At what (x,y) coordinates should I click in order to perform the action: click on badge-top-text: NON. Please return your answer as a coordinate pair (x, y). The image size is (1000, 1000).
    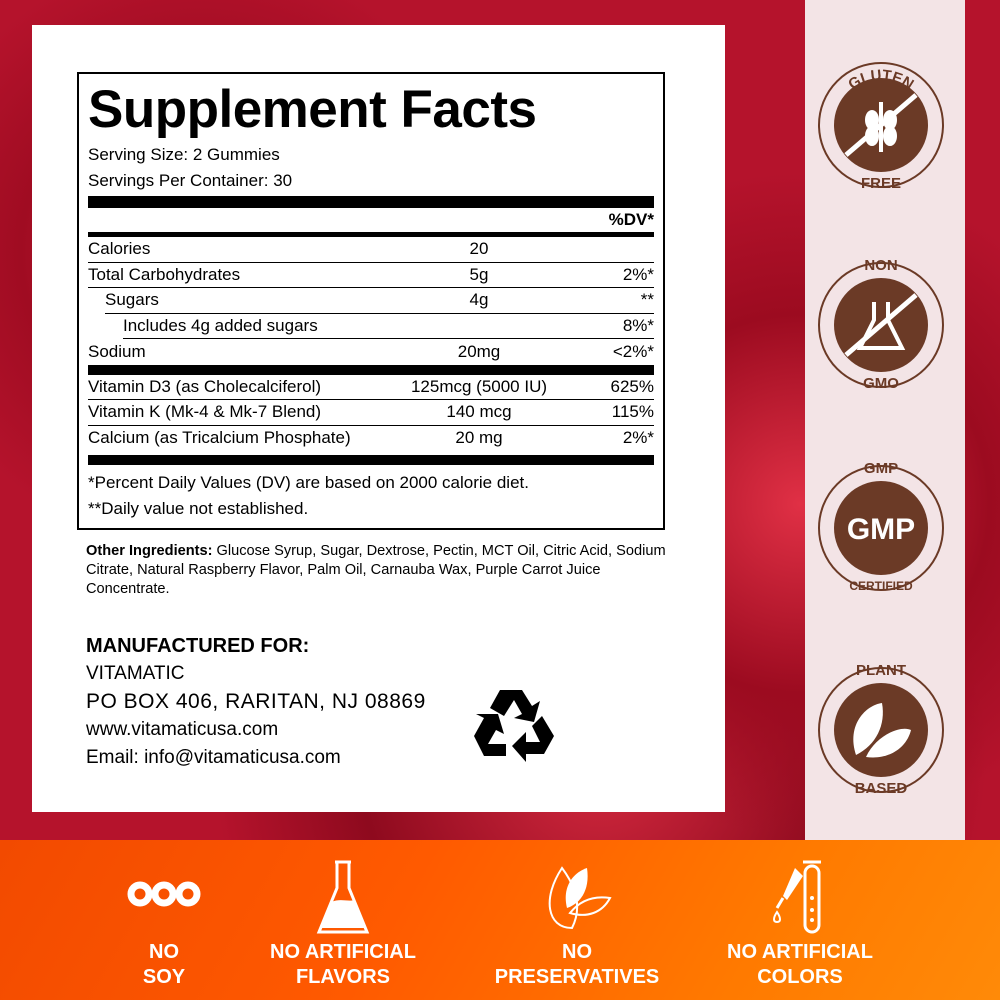
    Looking at the image, I should click on (880, 267).